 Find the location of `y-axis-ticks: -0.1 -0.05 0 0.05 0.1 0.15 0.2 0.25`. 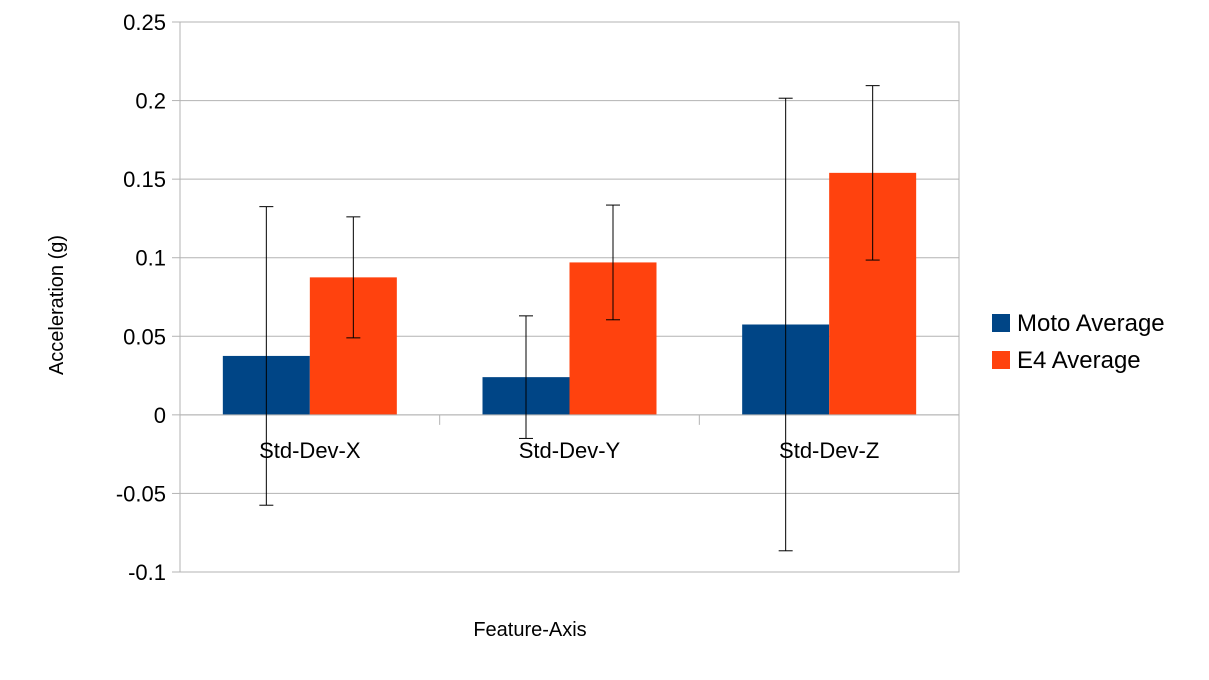

y-axis-ticks: -0.1 -0.05 0 0.05 0.1 0.15 0.2 0.25 is located at coordinates (148, 297).